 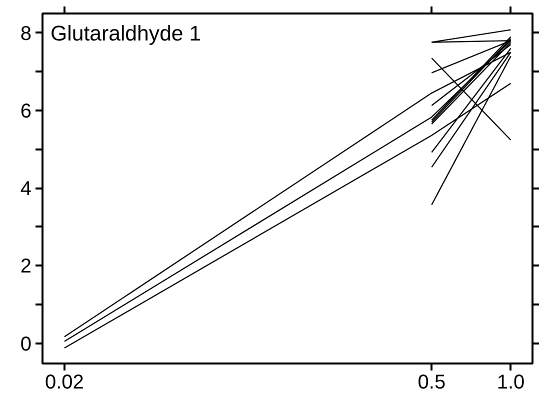 What do you see at coordinates (26, 33) in the screenshot?
I see `y-tick-label: 8` at bounding box center [26, 33].